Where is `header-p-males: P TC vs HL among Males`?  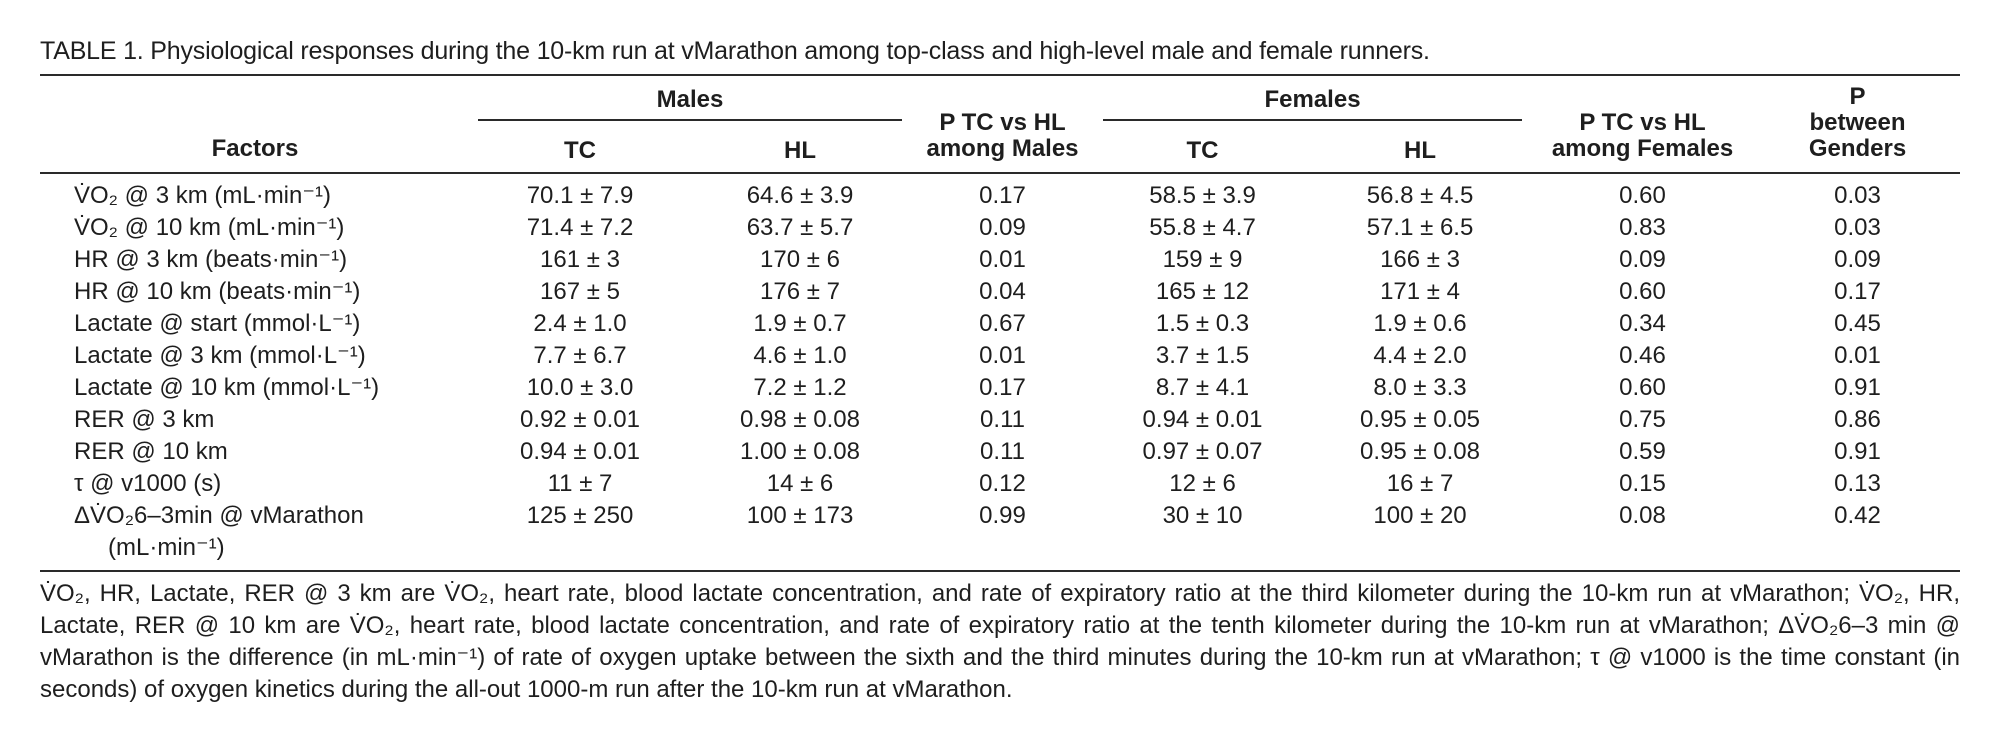
header-p-males: P TC vs HL among Males is located at coordinates (1002, 124).